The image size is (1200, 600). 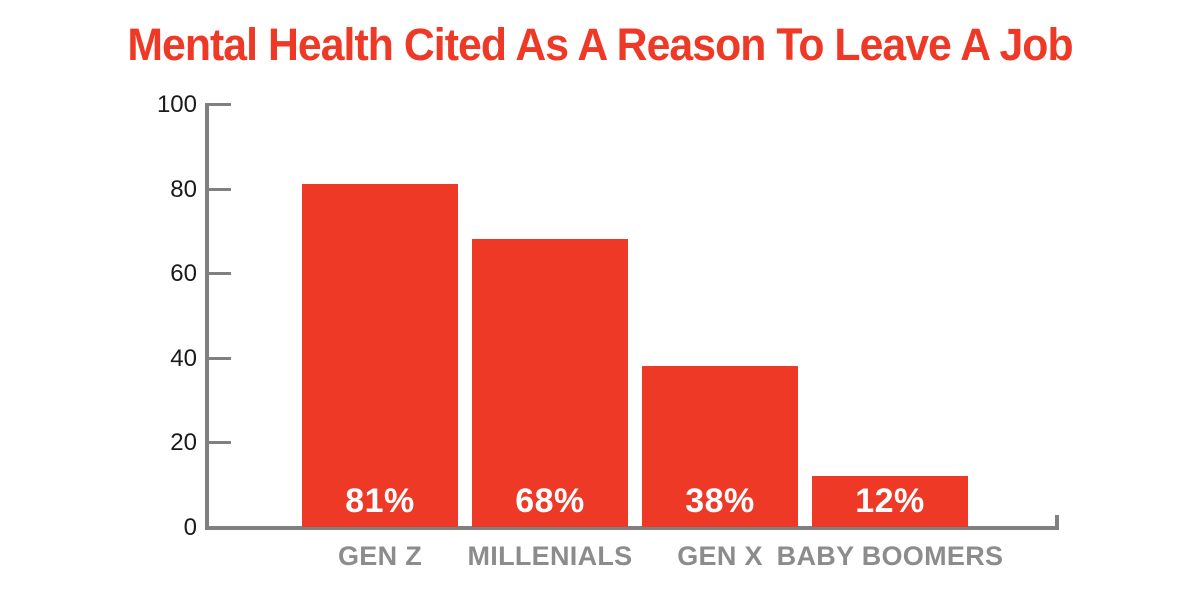 What do you see at coordinates (632, 528) in the screenshot?
I see `x-axis-line` at bounding box center [632, 528].